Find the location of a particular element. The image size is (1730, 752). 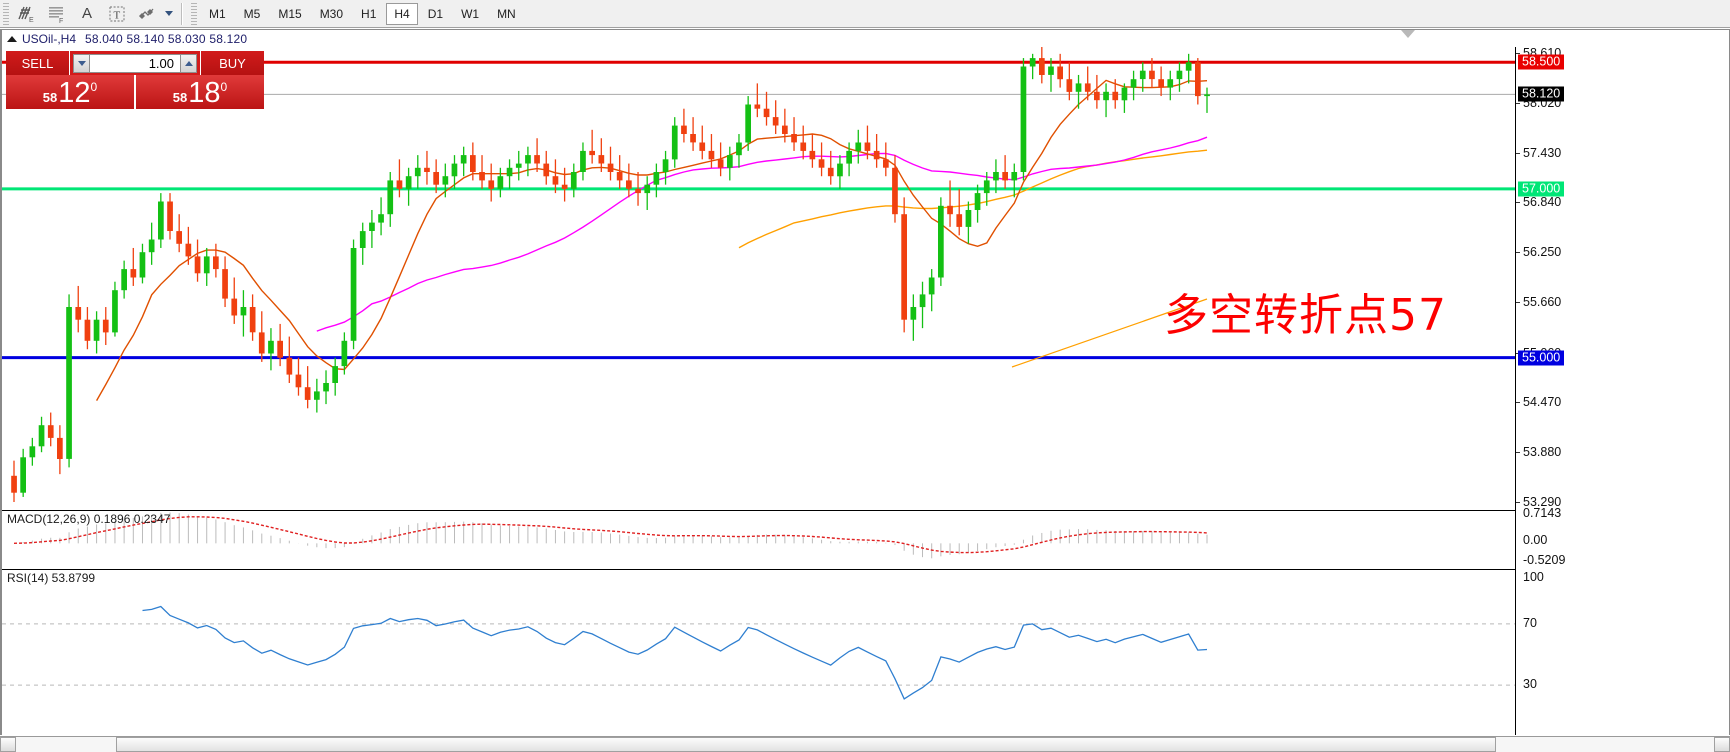

fibonacci-icon: F is located at coordinates (57, 14).